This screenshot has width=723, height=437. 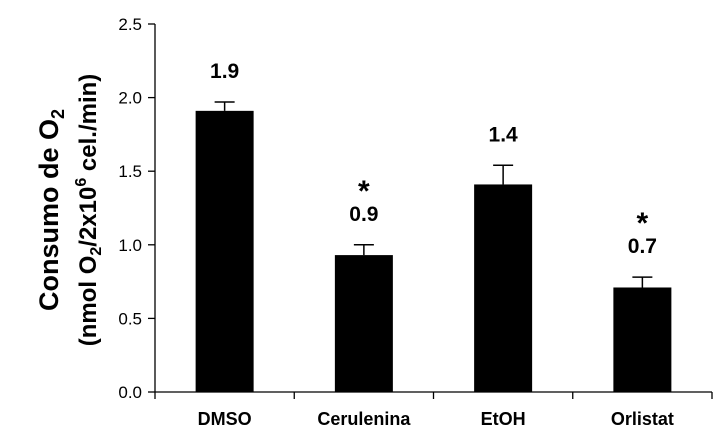 What do you see at coordinates (642, 419) in the screenshot?
I see `x-category-label: Orlistat` at bounding box center [642, 419].